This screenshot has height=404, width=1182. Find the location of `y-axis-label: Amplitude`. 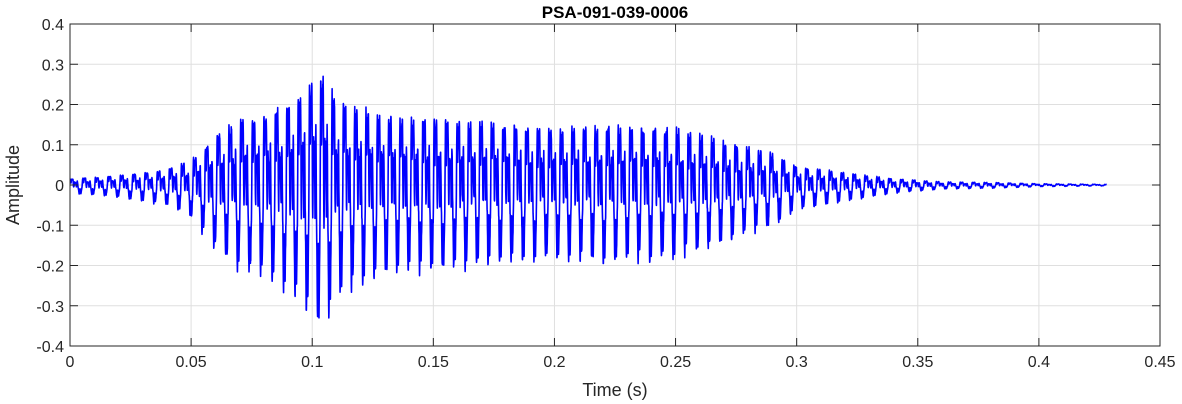

y-axis-label: Amplitude is located at coordinates (13, 185).